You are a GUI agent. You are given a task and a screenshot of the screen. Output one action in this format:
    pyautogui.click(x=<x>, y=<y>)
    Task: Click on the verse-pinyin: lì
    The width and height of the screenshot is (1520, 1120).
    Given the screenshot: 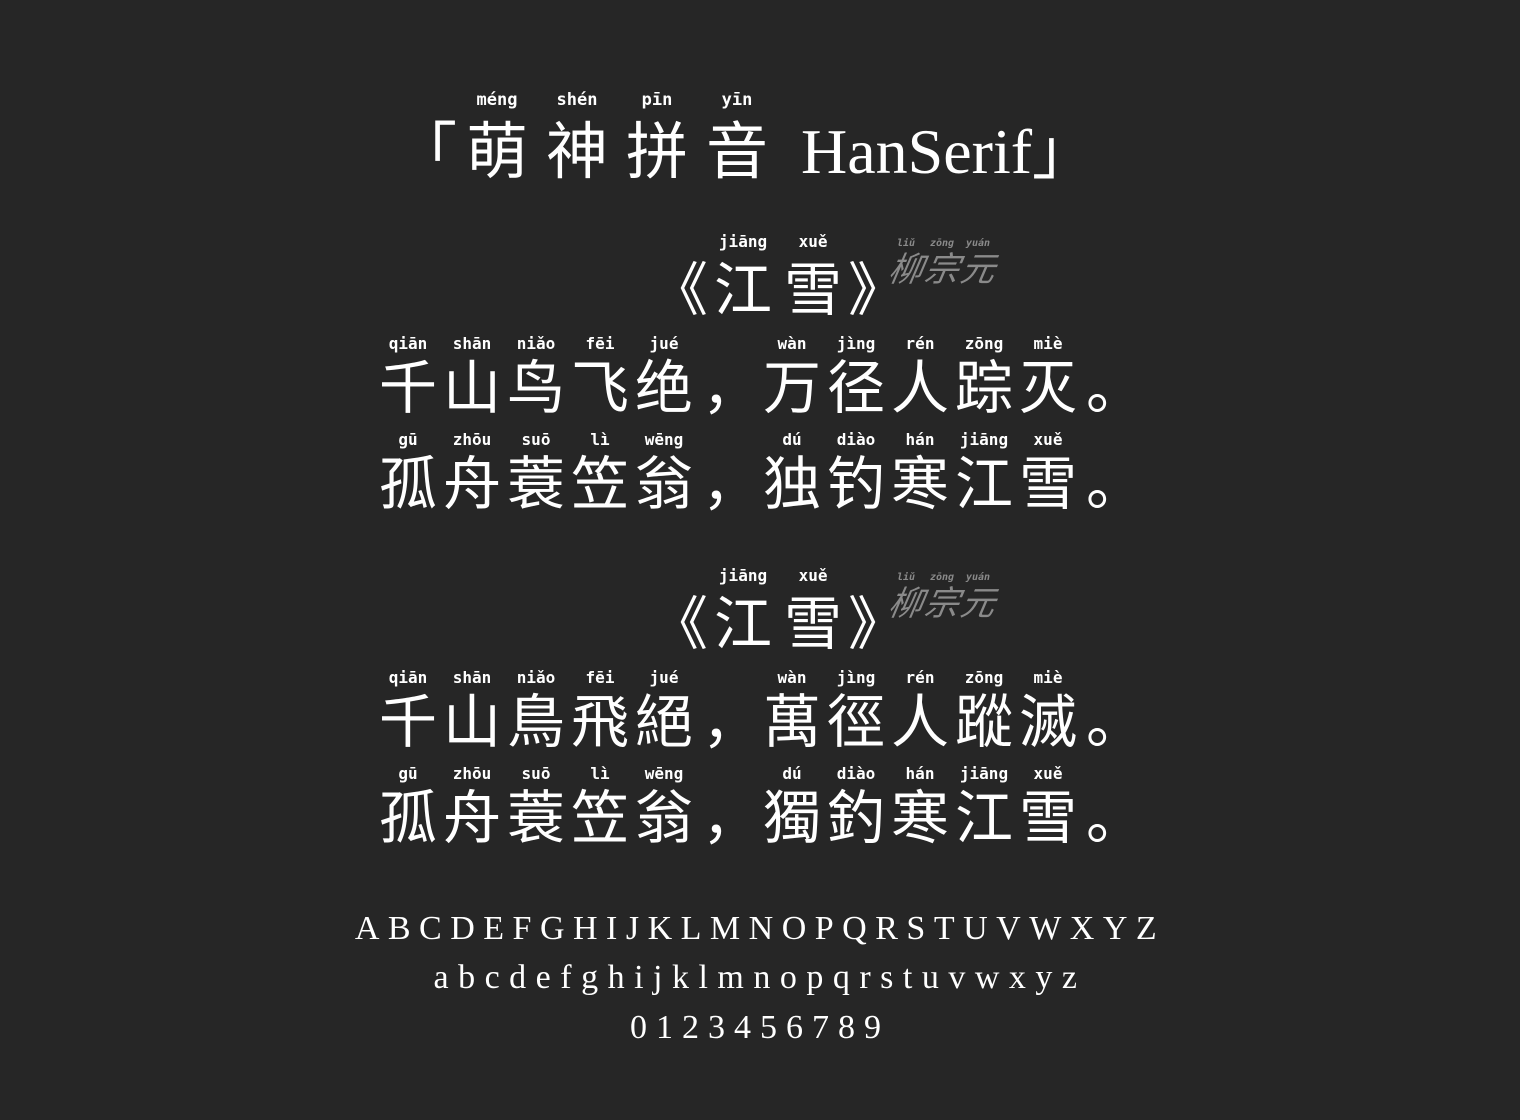 What is the action you would take?
    pyautogui.click(x=600, y=773)
    